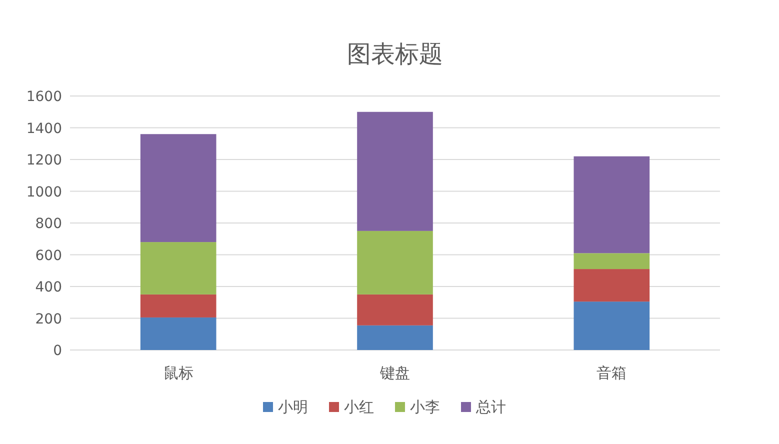  What do you see at coordinates (395, 54) in the screenshot?
I see `chart-title: 图表标题` at bounding box center [395, 54].